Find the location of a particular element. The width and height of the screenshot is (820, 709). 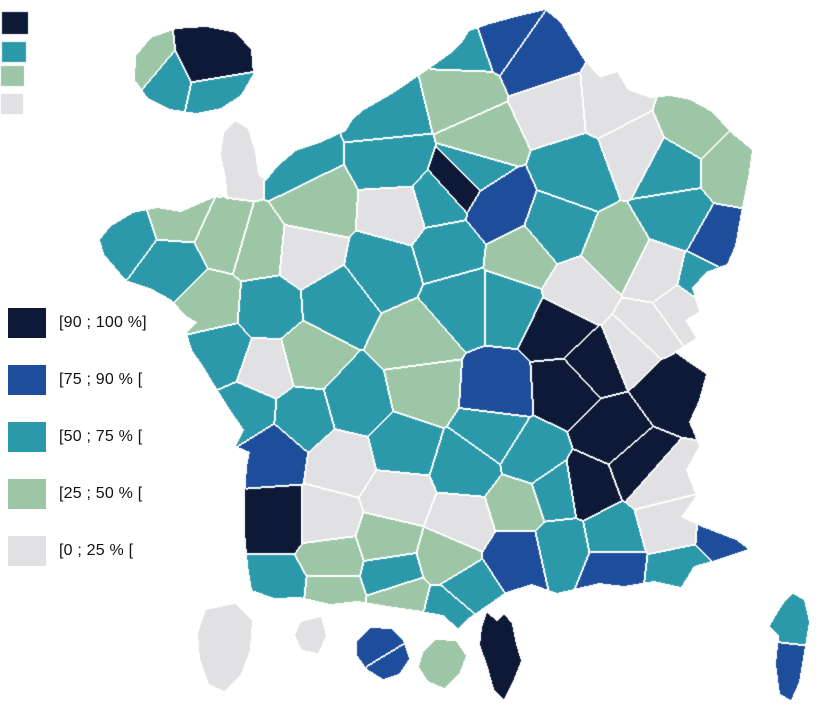

legend-label-50-75: [50 ; 75 % [ is located at coordinates (101, 436).